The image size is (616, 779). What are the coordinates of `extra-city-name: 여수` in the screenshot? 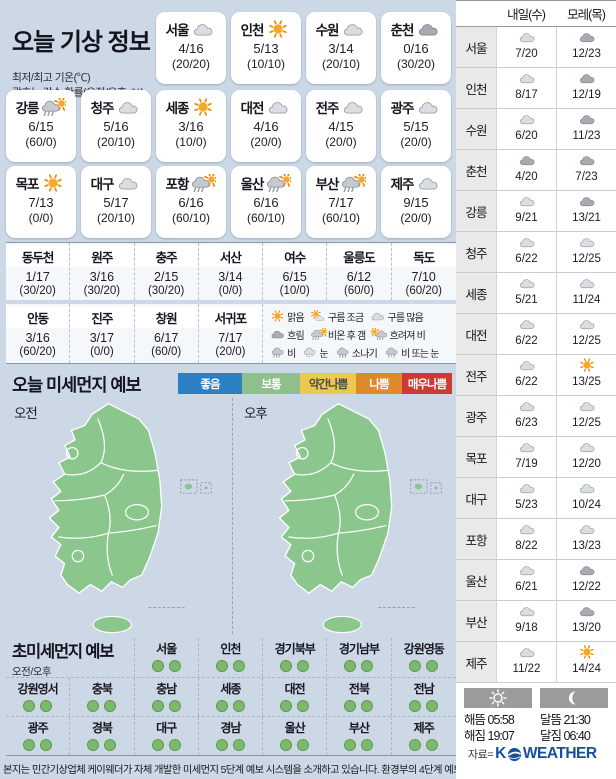 It's located at (295, 256).